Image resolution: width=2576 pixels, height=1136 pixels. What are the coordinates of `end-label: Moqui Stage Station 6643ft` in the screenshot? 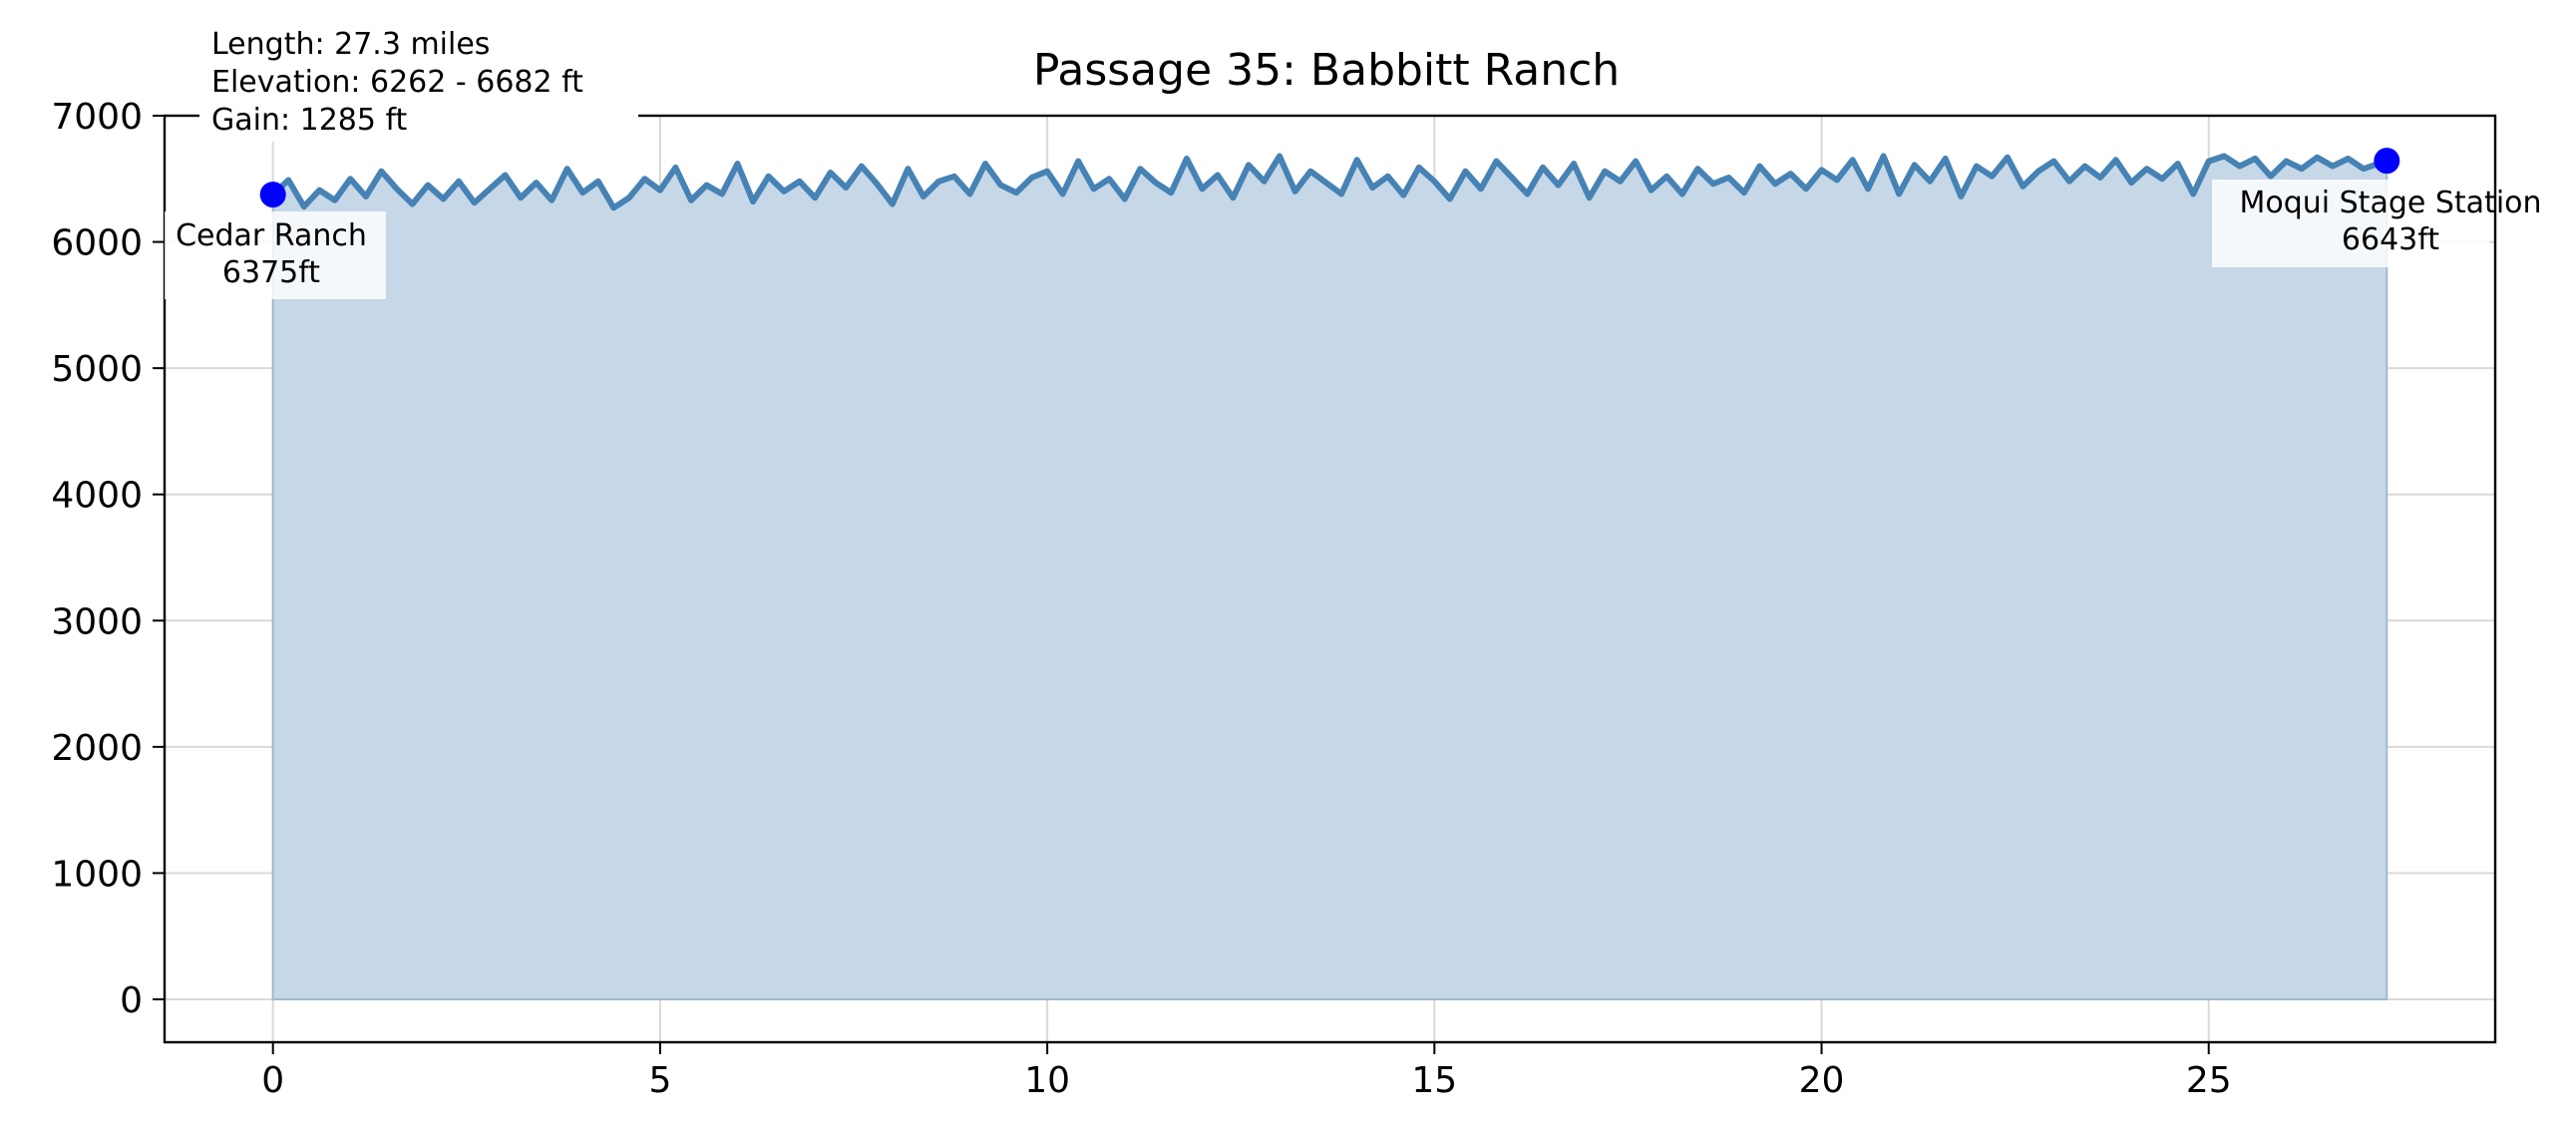 It's located at (2377, 223).